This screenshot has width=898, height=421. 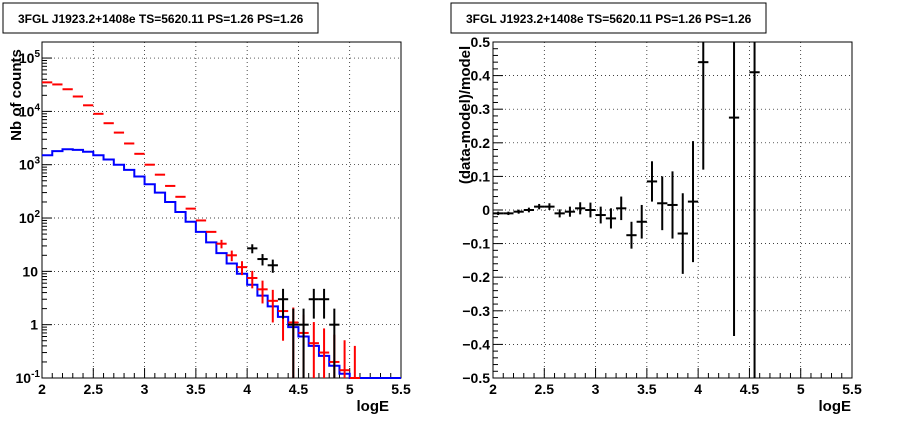 I want to click on y-tick-label: 10⁴, so click(x=30, y=110).